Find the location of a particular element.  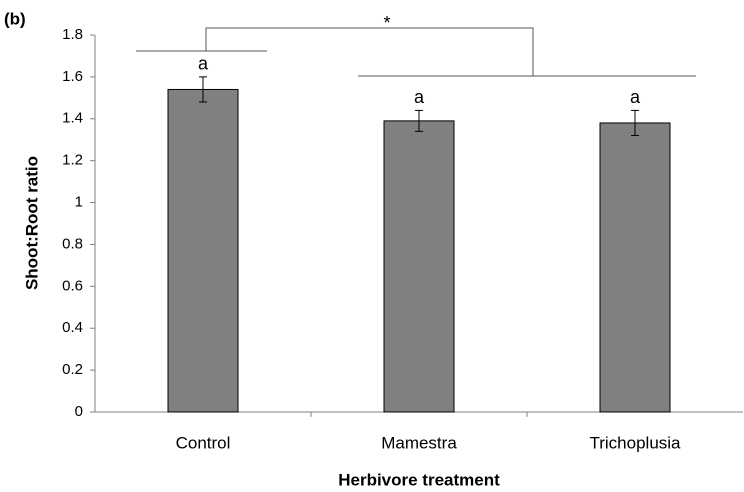

y-tick-label: 0.2 is located at coordinates (72, 369).